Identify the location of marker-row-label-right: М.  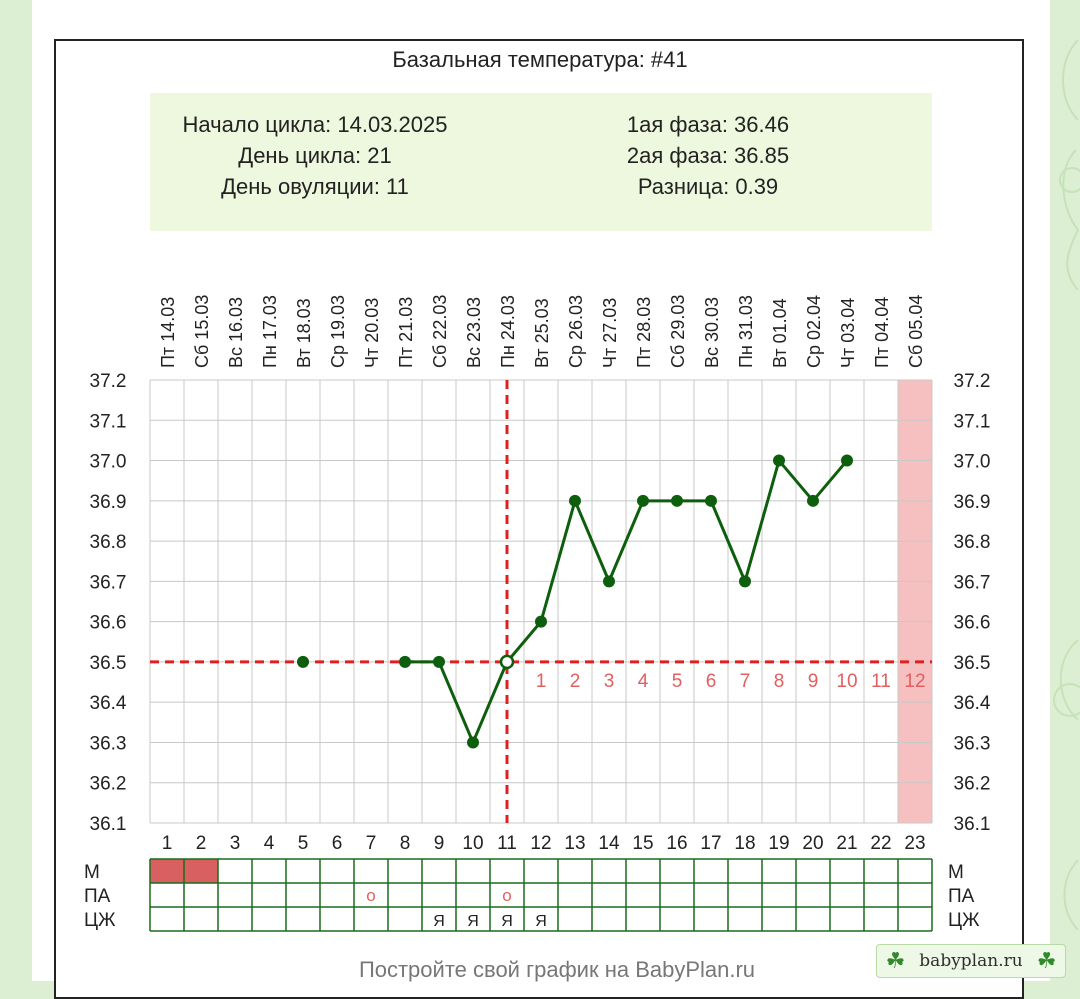
(956, 872).